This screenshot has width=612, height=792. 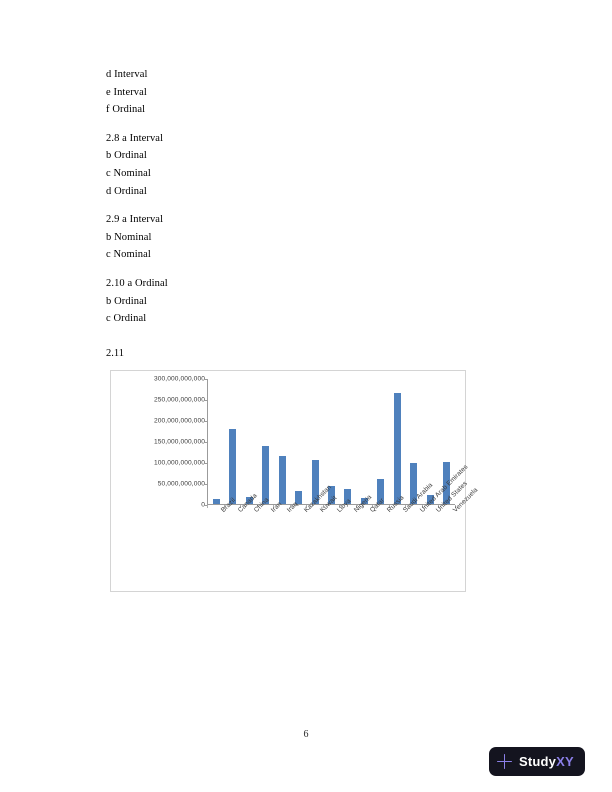 I want to click on watermark-label: Study XY, so click(x=546, y=761).